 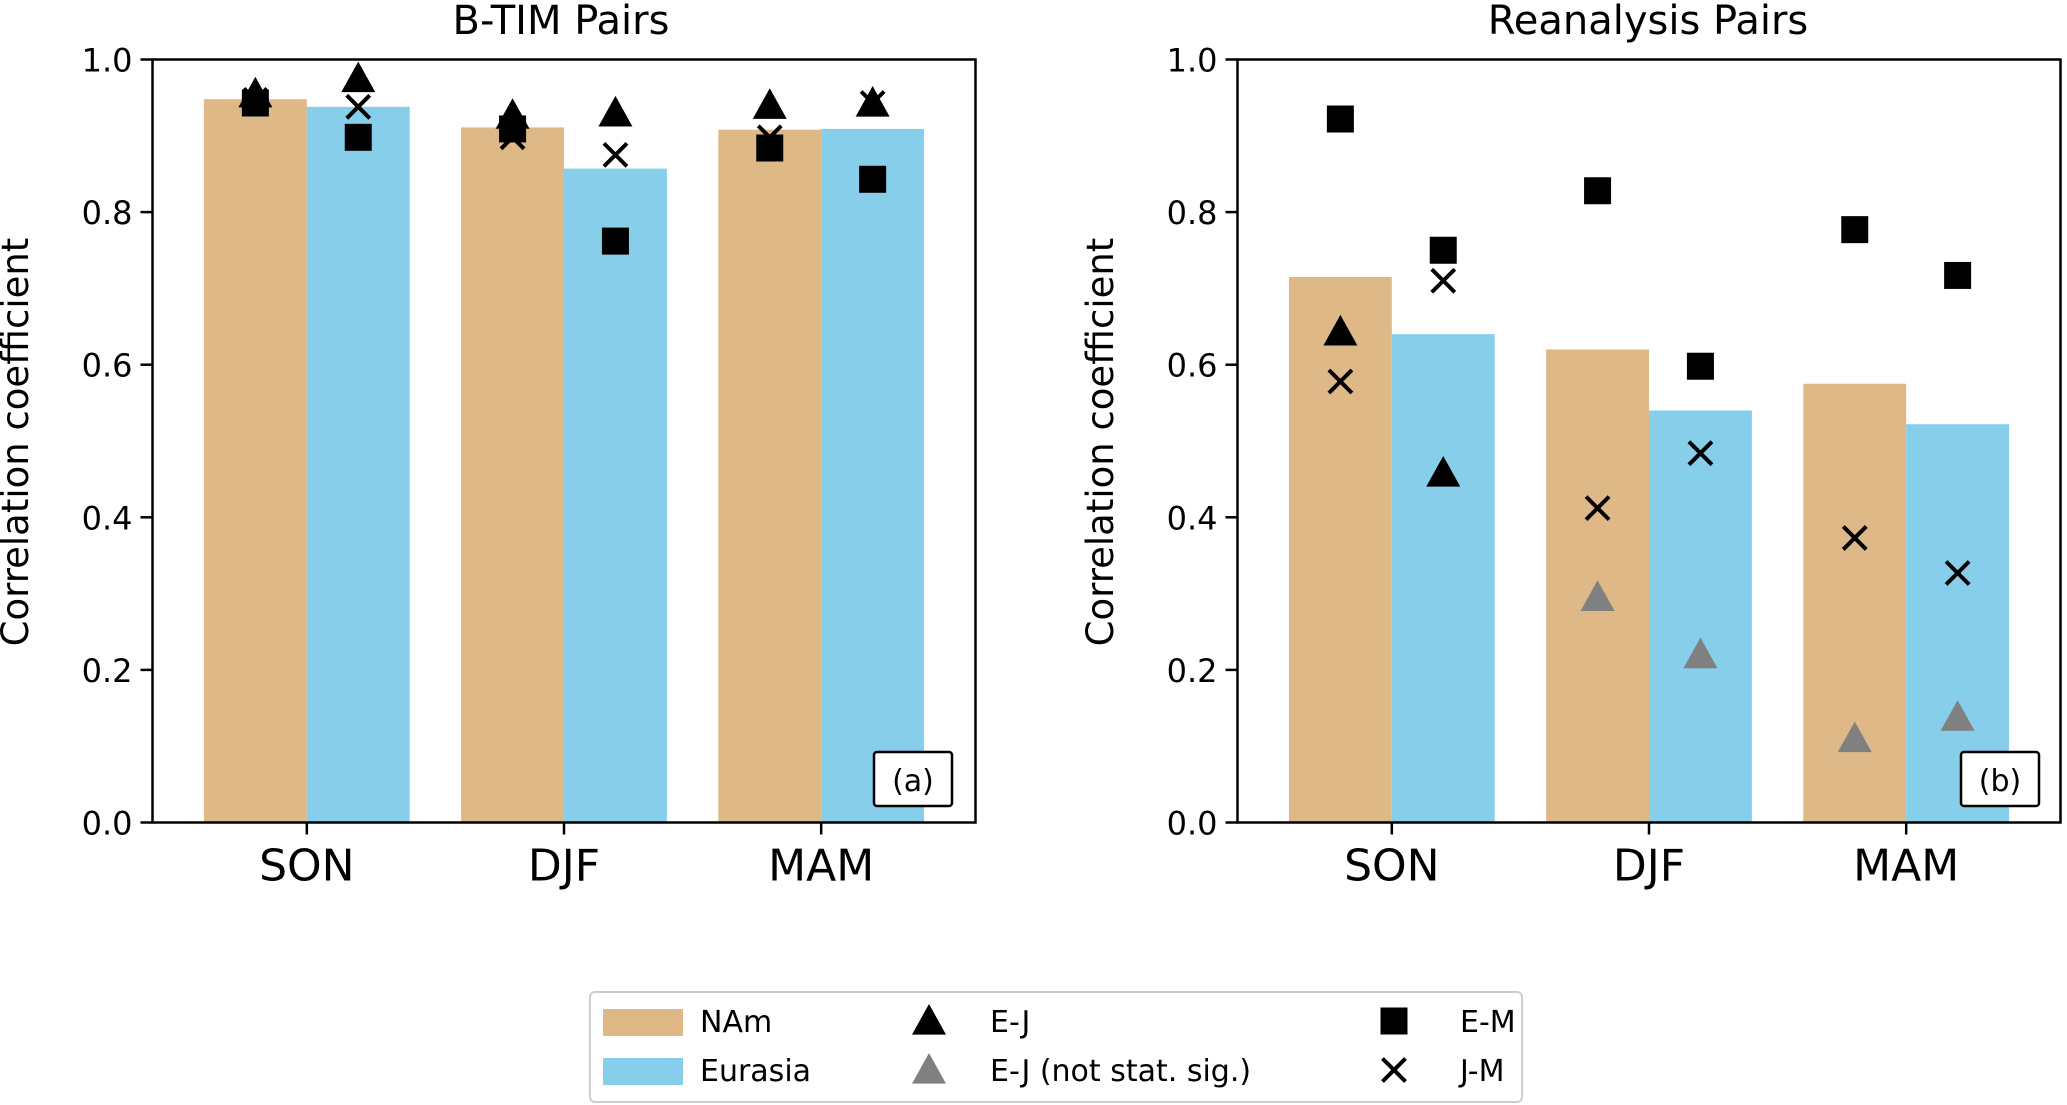 What do you see at coordinates (1488, 1022) in the screenshot?
I see `legend-label-e-m: E-M` at bounding box center [1488, 1022].